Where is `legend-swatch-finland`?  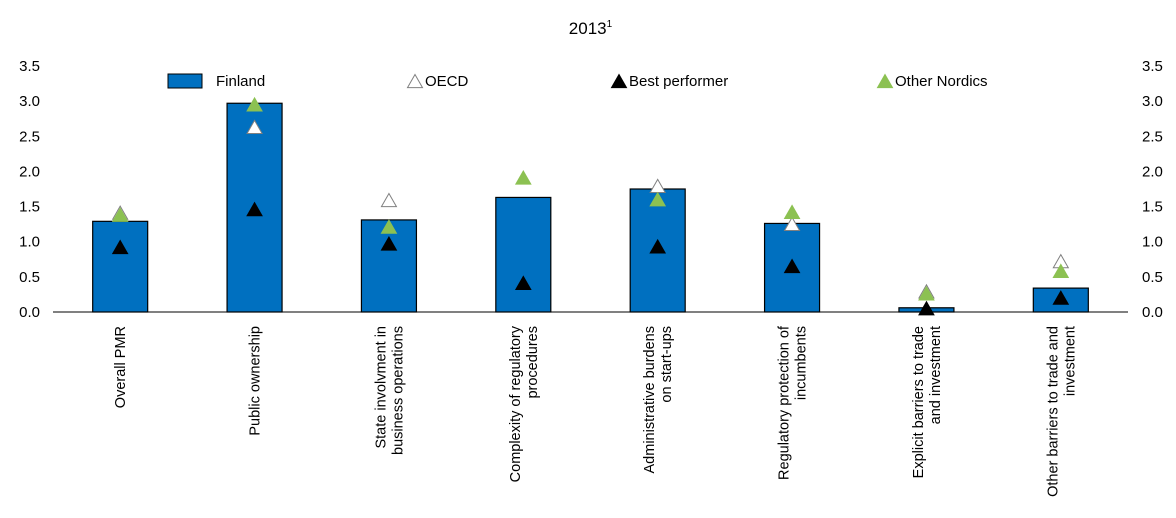 legend-swatch-finland is located at coordinates (185, 81).